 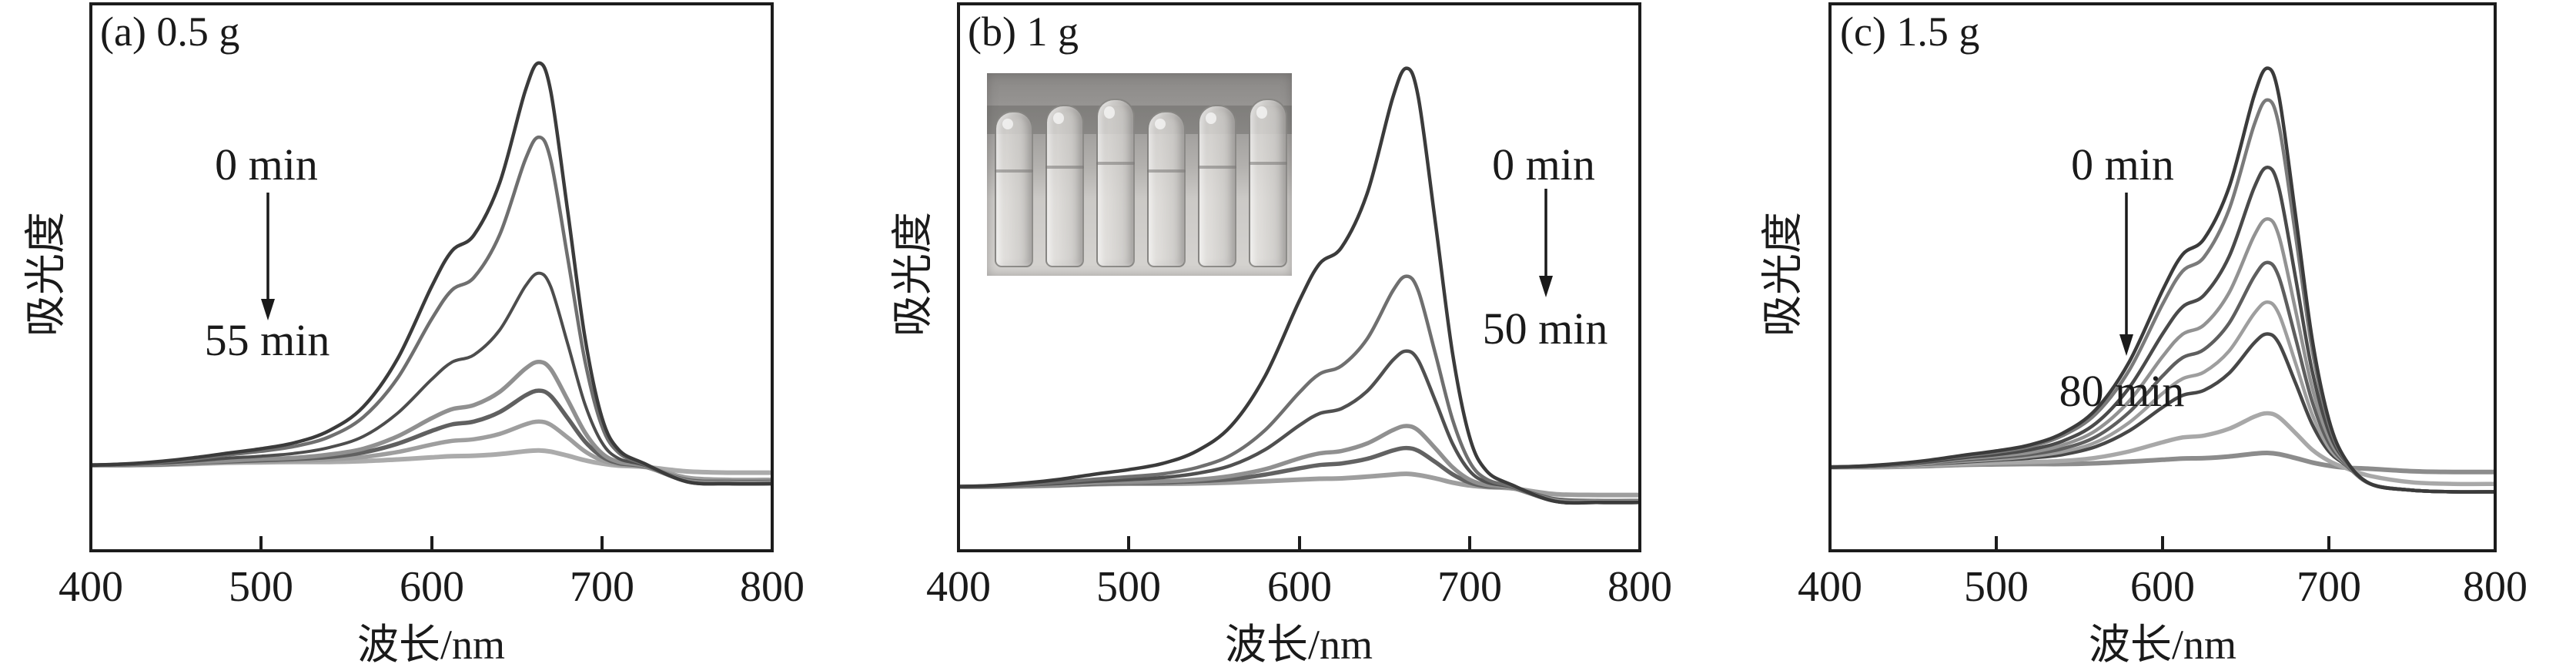 What do you see at coordinates (267, 164) in the screenshot?
I see `panel-a-start-time-label: 0 min` at bounding box center [267, 164].